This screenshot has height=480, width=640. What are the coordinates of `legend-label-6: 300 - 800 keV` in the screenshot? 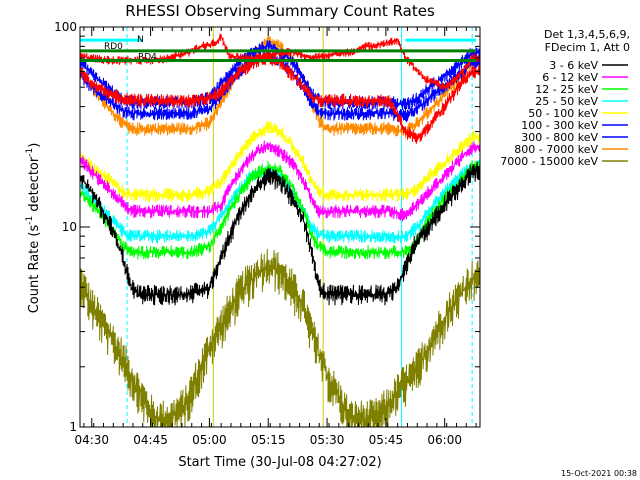 It's located at (559, 137).